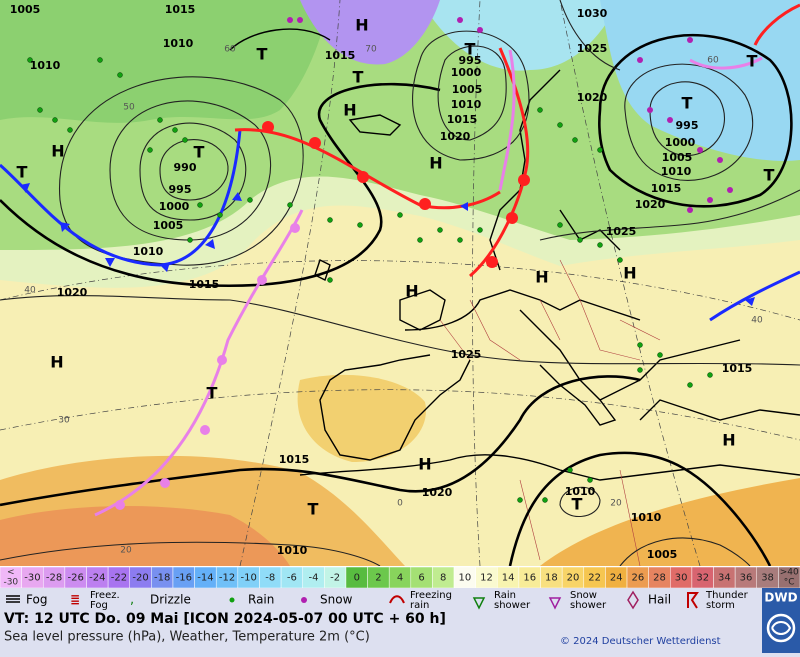 Image resolution: width=800 pixels, height=657 pixels. I want to click on weather-legend-label: Hail, so click(659, 600).